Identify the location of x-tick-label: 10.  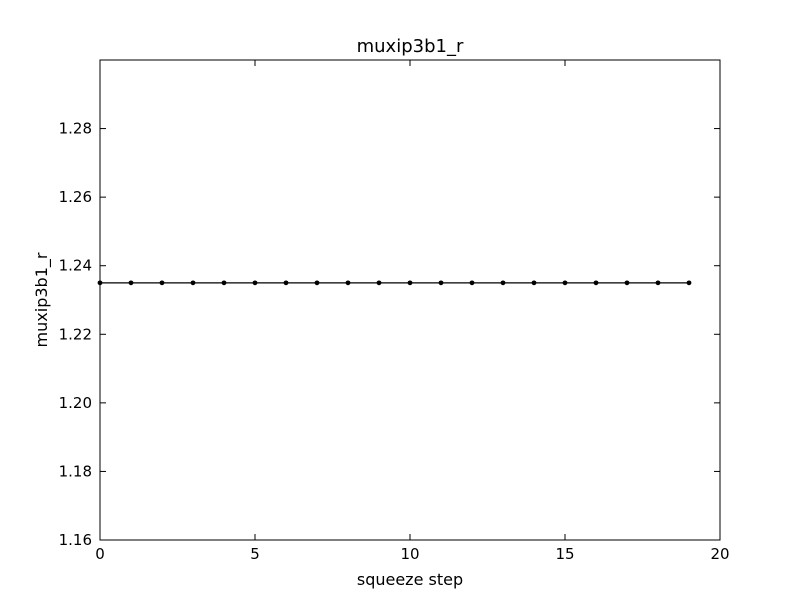
(409, 554).